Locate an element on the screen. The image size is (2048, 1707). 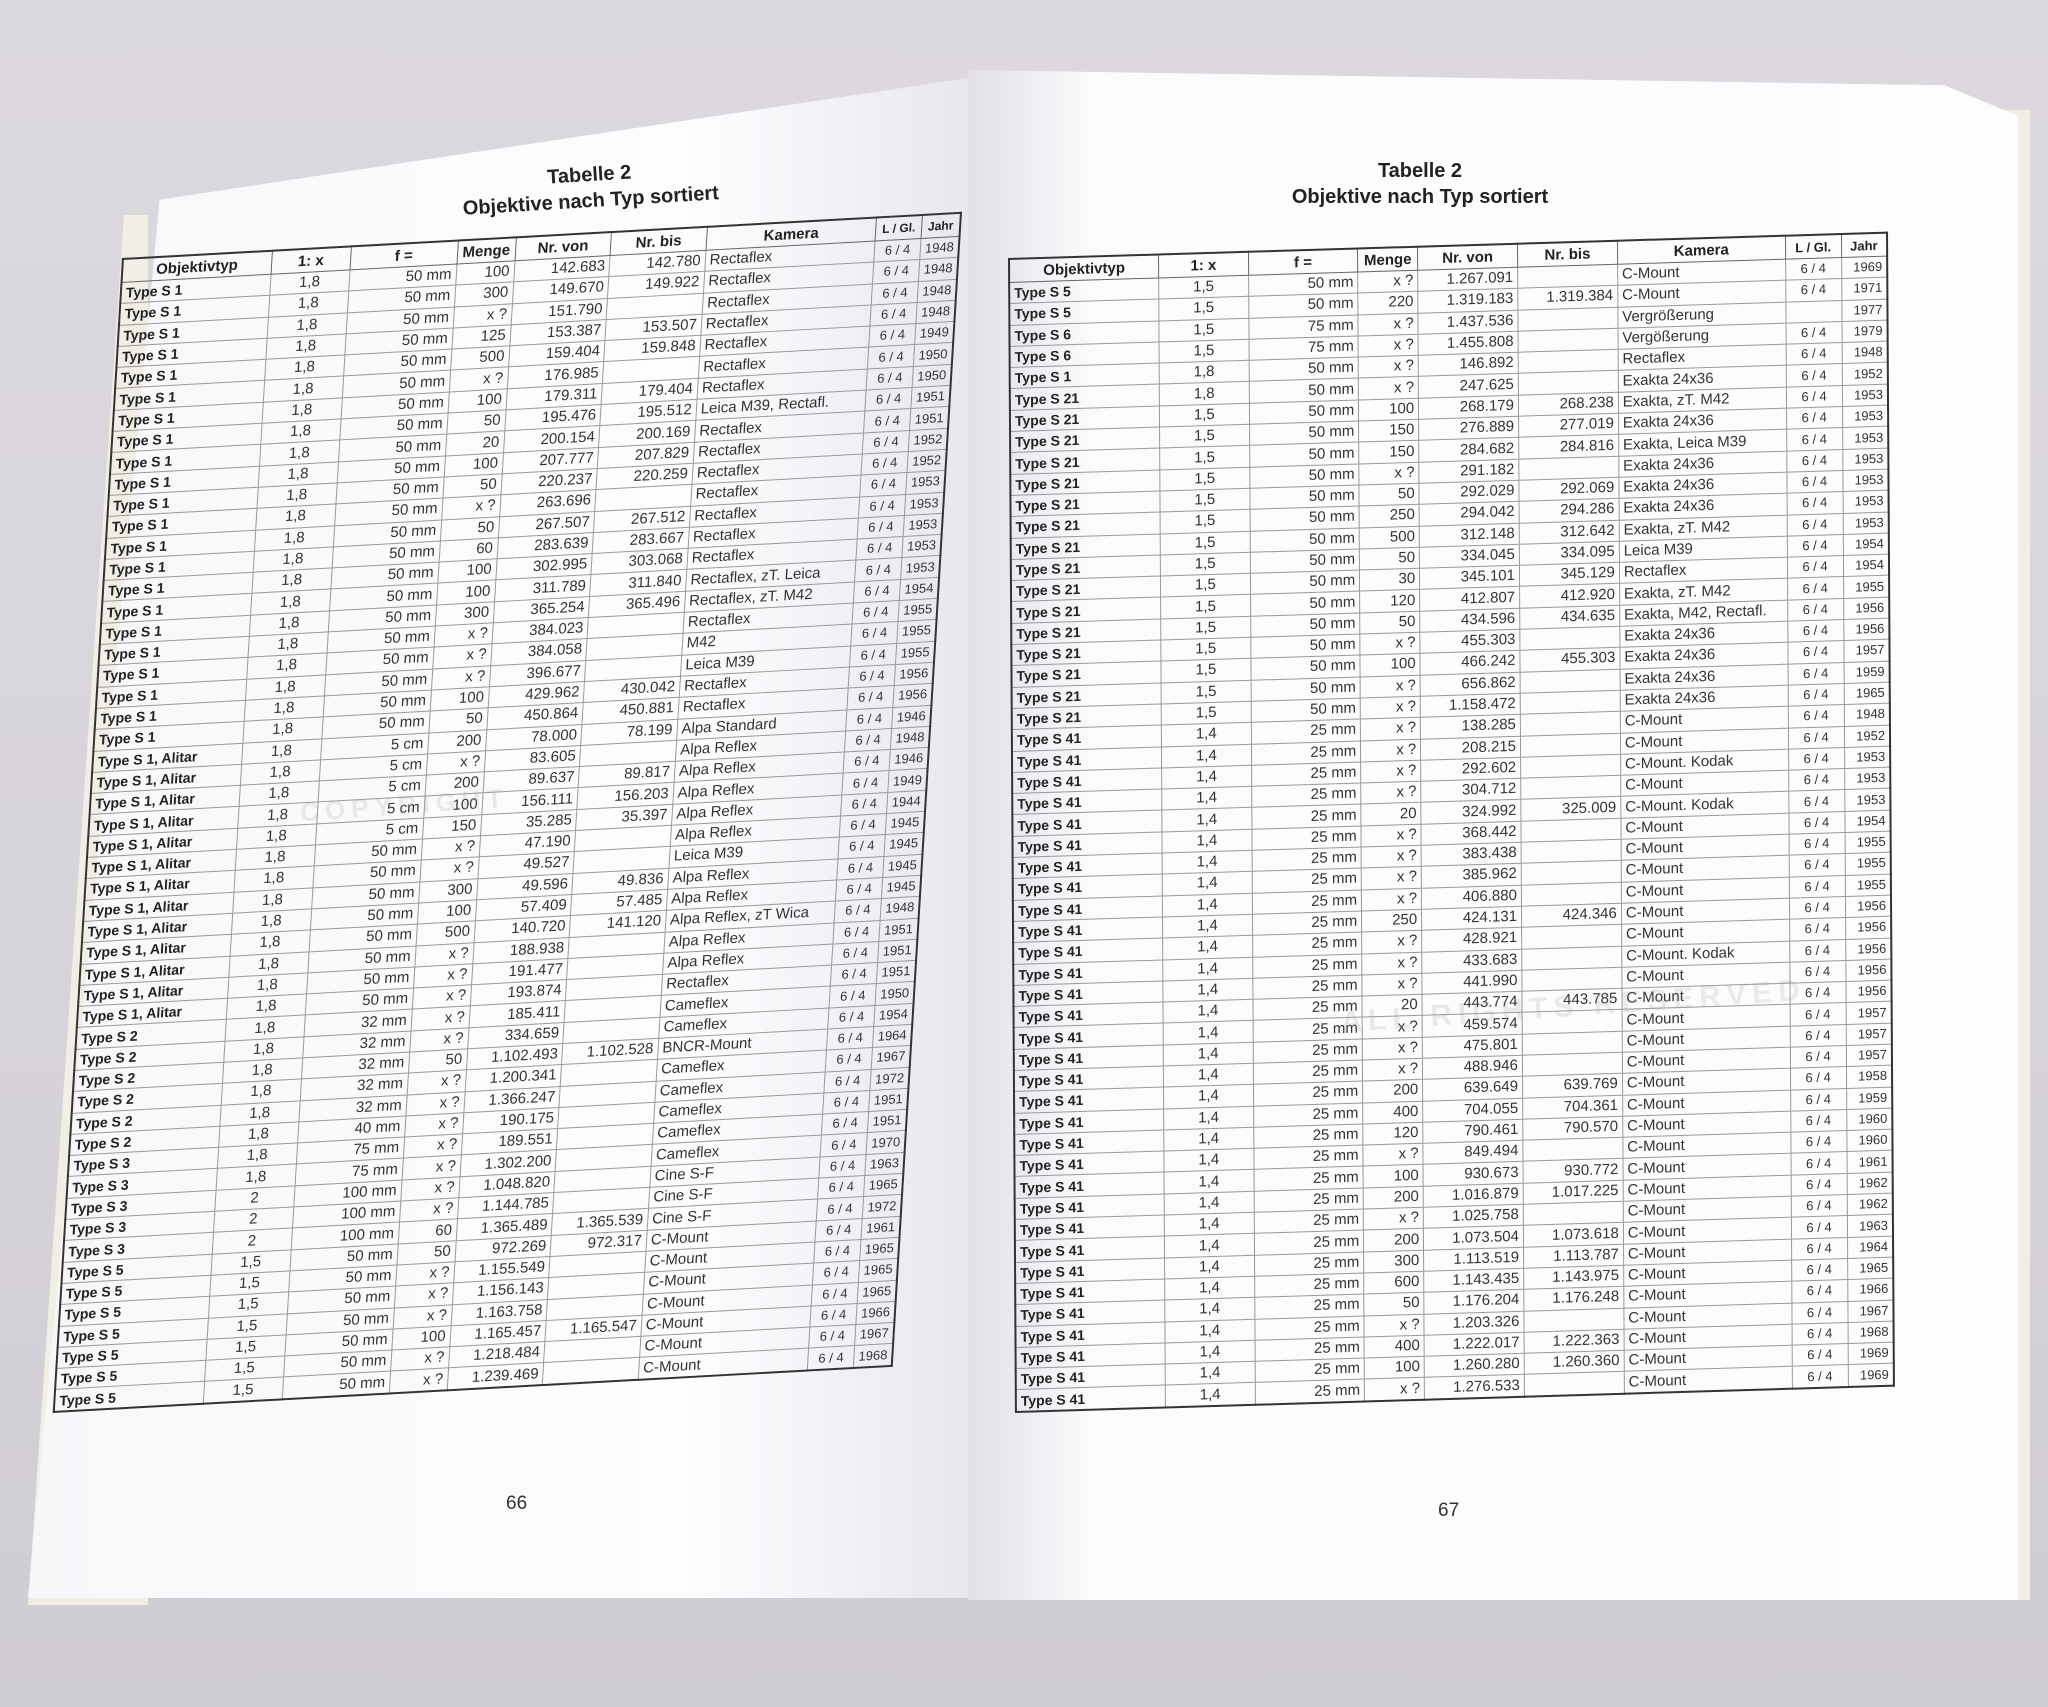
lenses-groups-cell is located at coordinates (1813, 312).